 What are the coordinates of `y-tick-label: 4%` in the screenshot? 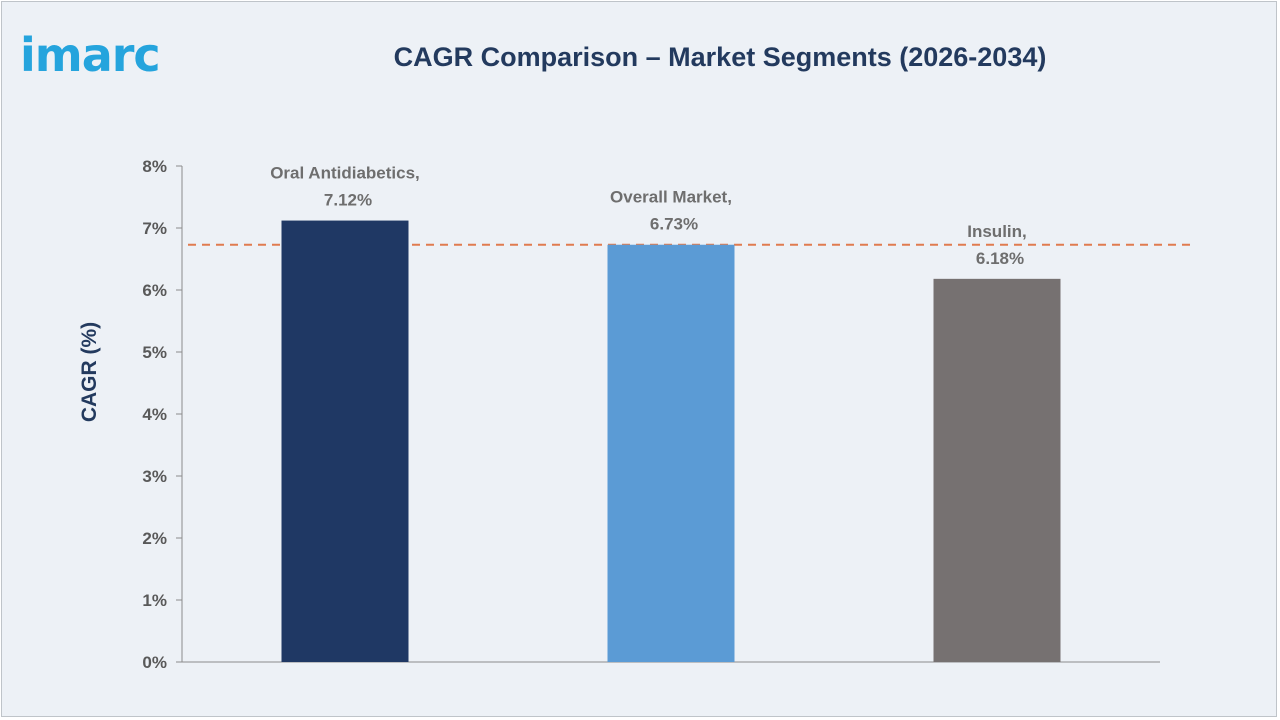 It's located at (154, 414).